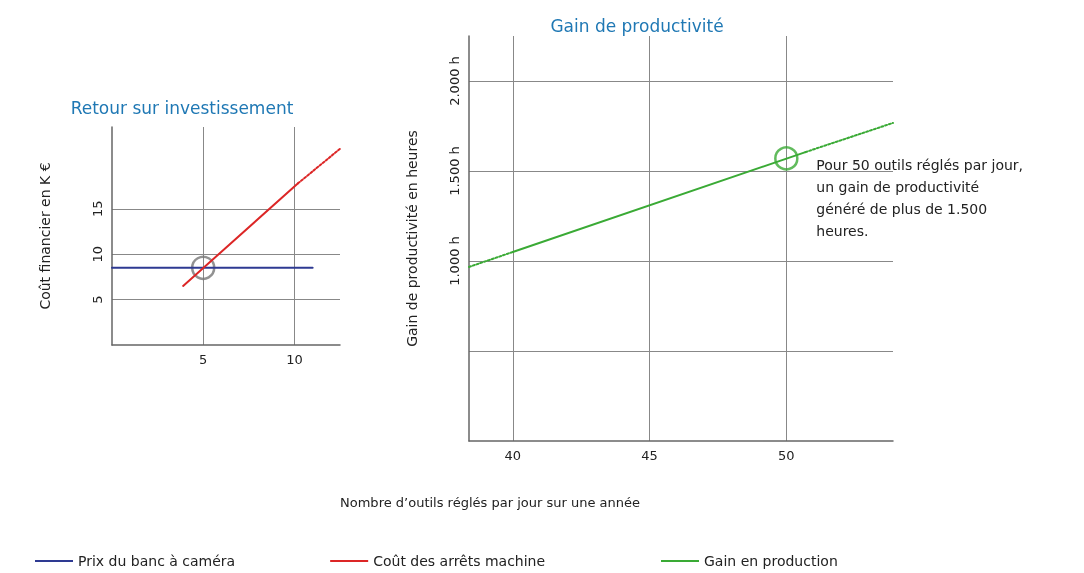 This screenshot has width=1084, height=573. I want to click on legend-label: Coût des arrêts machine, so click(459, 561).